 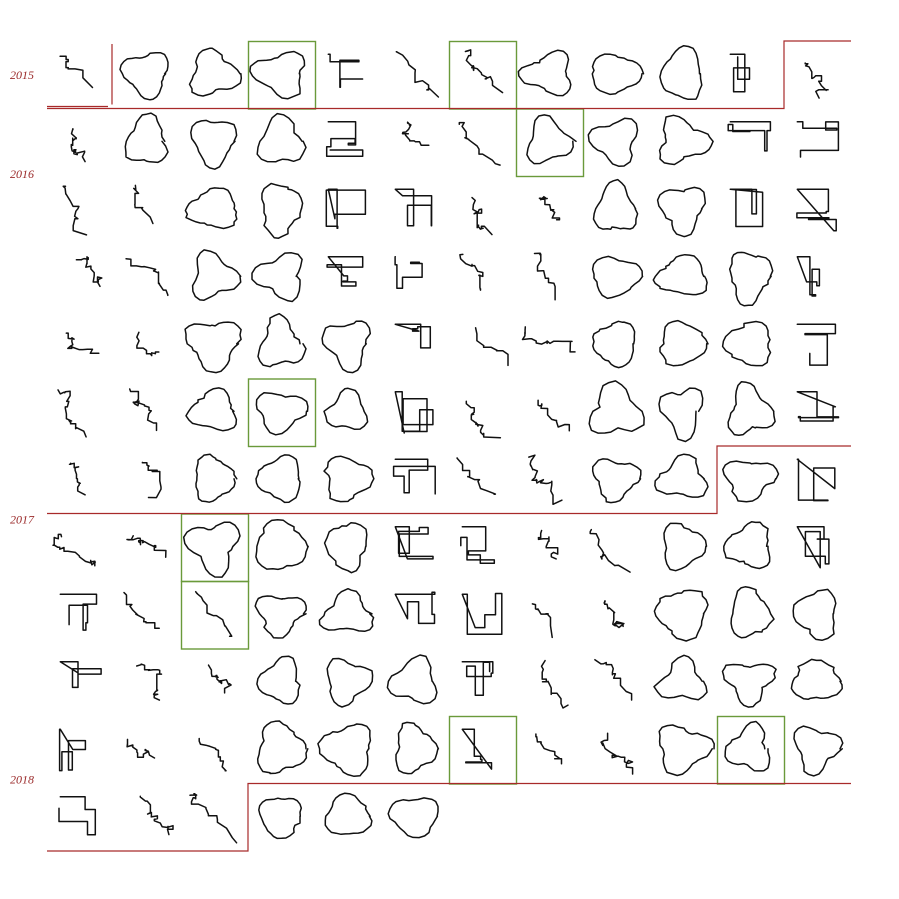 What do you see at coordinates (22, 75) in the screenshot?
I see `year-label: 2015` at bounding box center [22, 75].